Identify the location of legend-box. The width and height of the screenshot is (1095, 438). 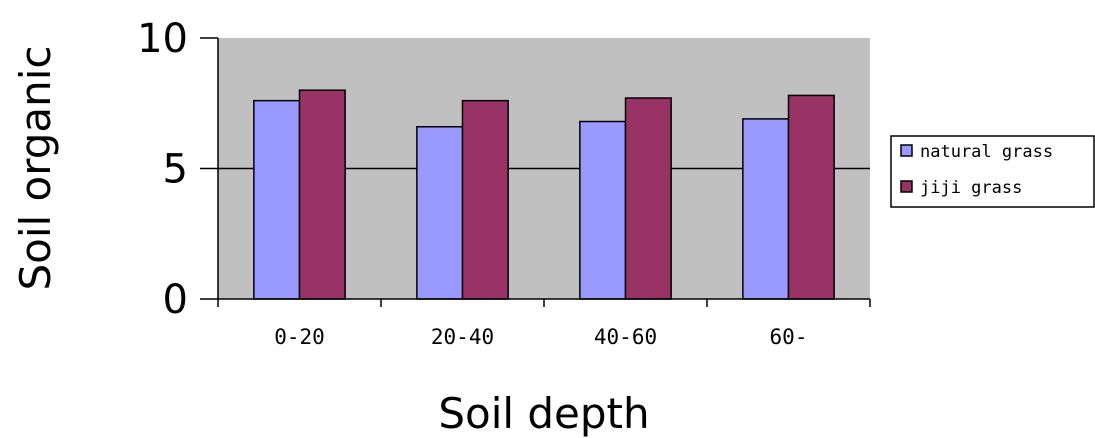
(992, 171).